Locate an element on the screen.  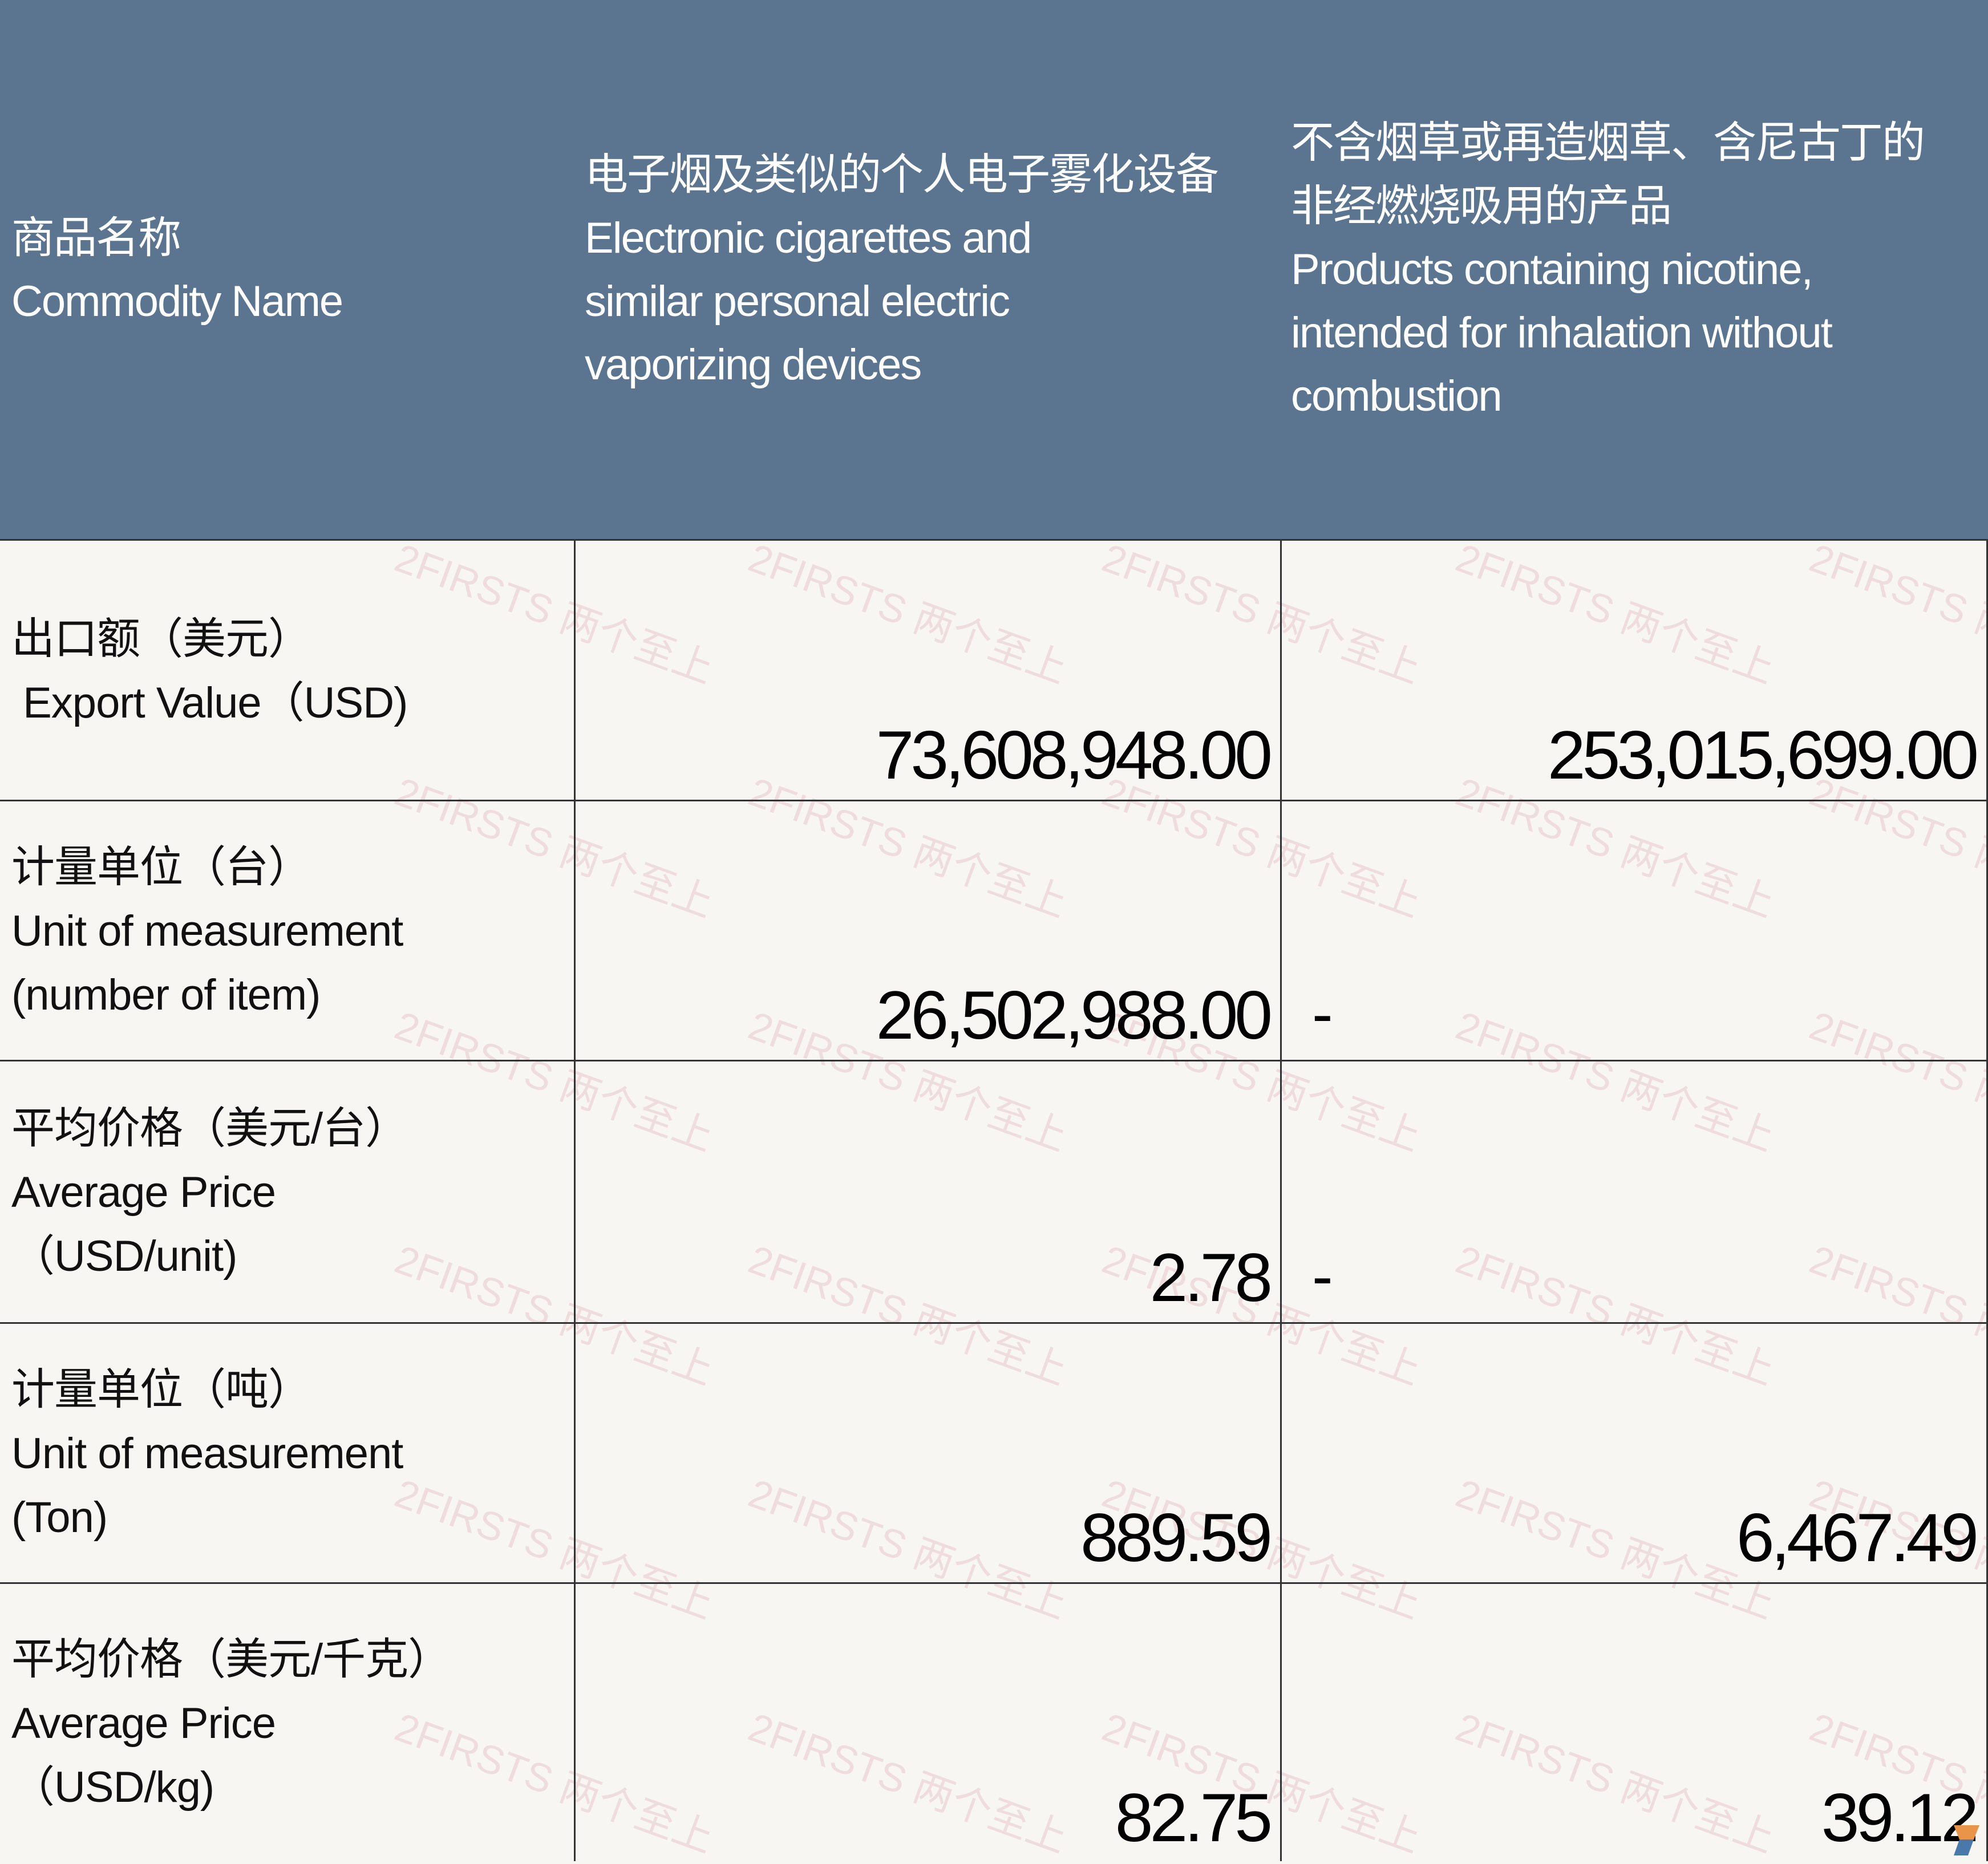
row-label-line: （USD/unit) is located at coordinates (124, 1256).